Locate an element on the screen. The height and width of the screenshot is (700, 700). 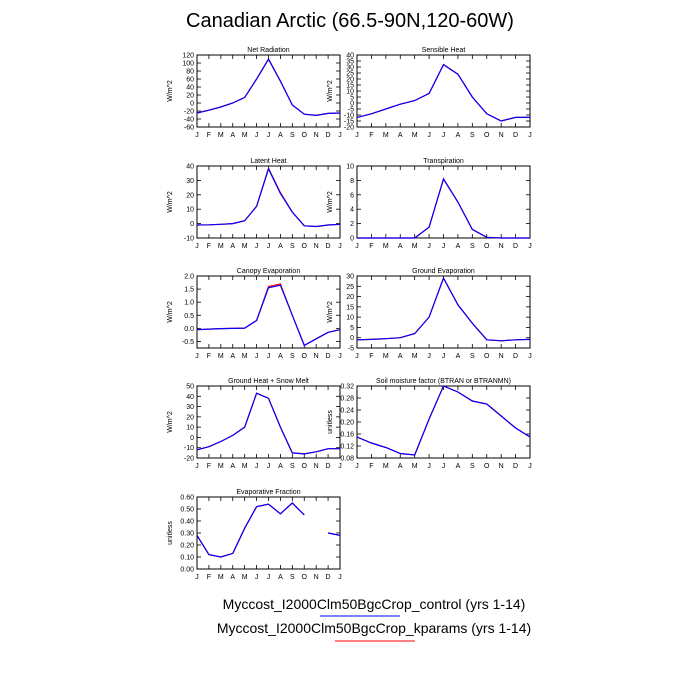
y-tick-label: 5 is located at coordinates (352, 328).